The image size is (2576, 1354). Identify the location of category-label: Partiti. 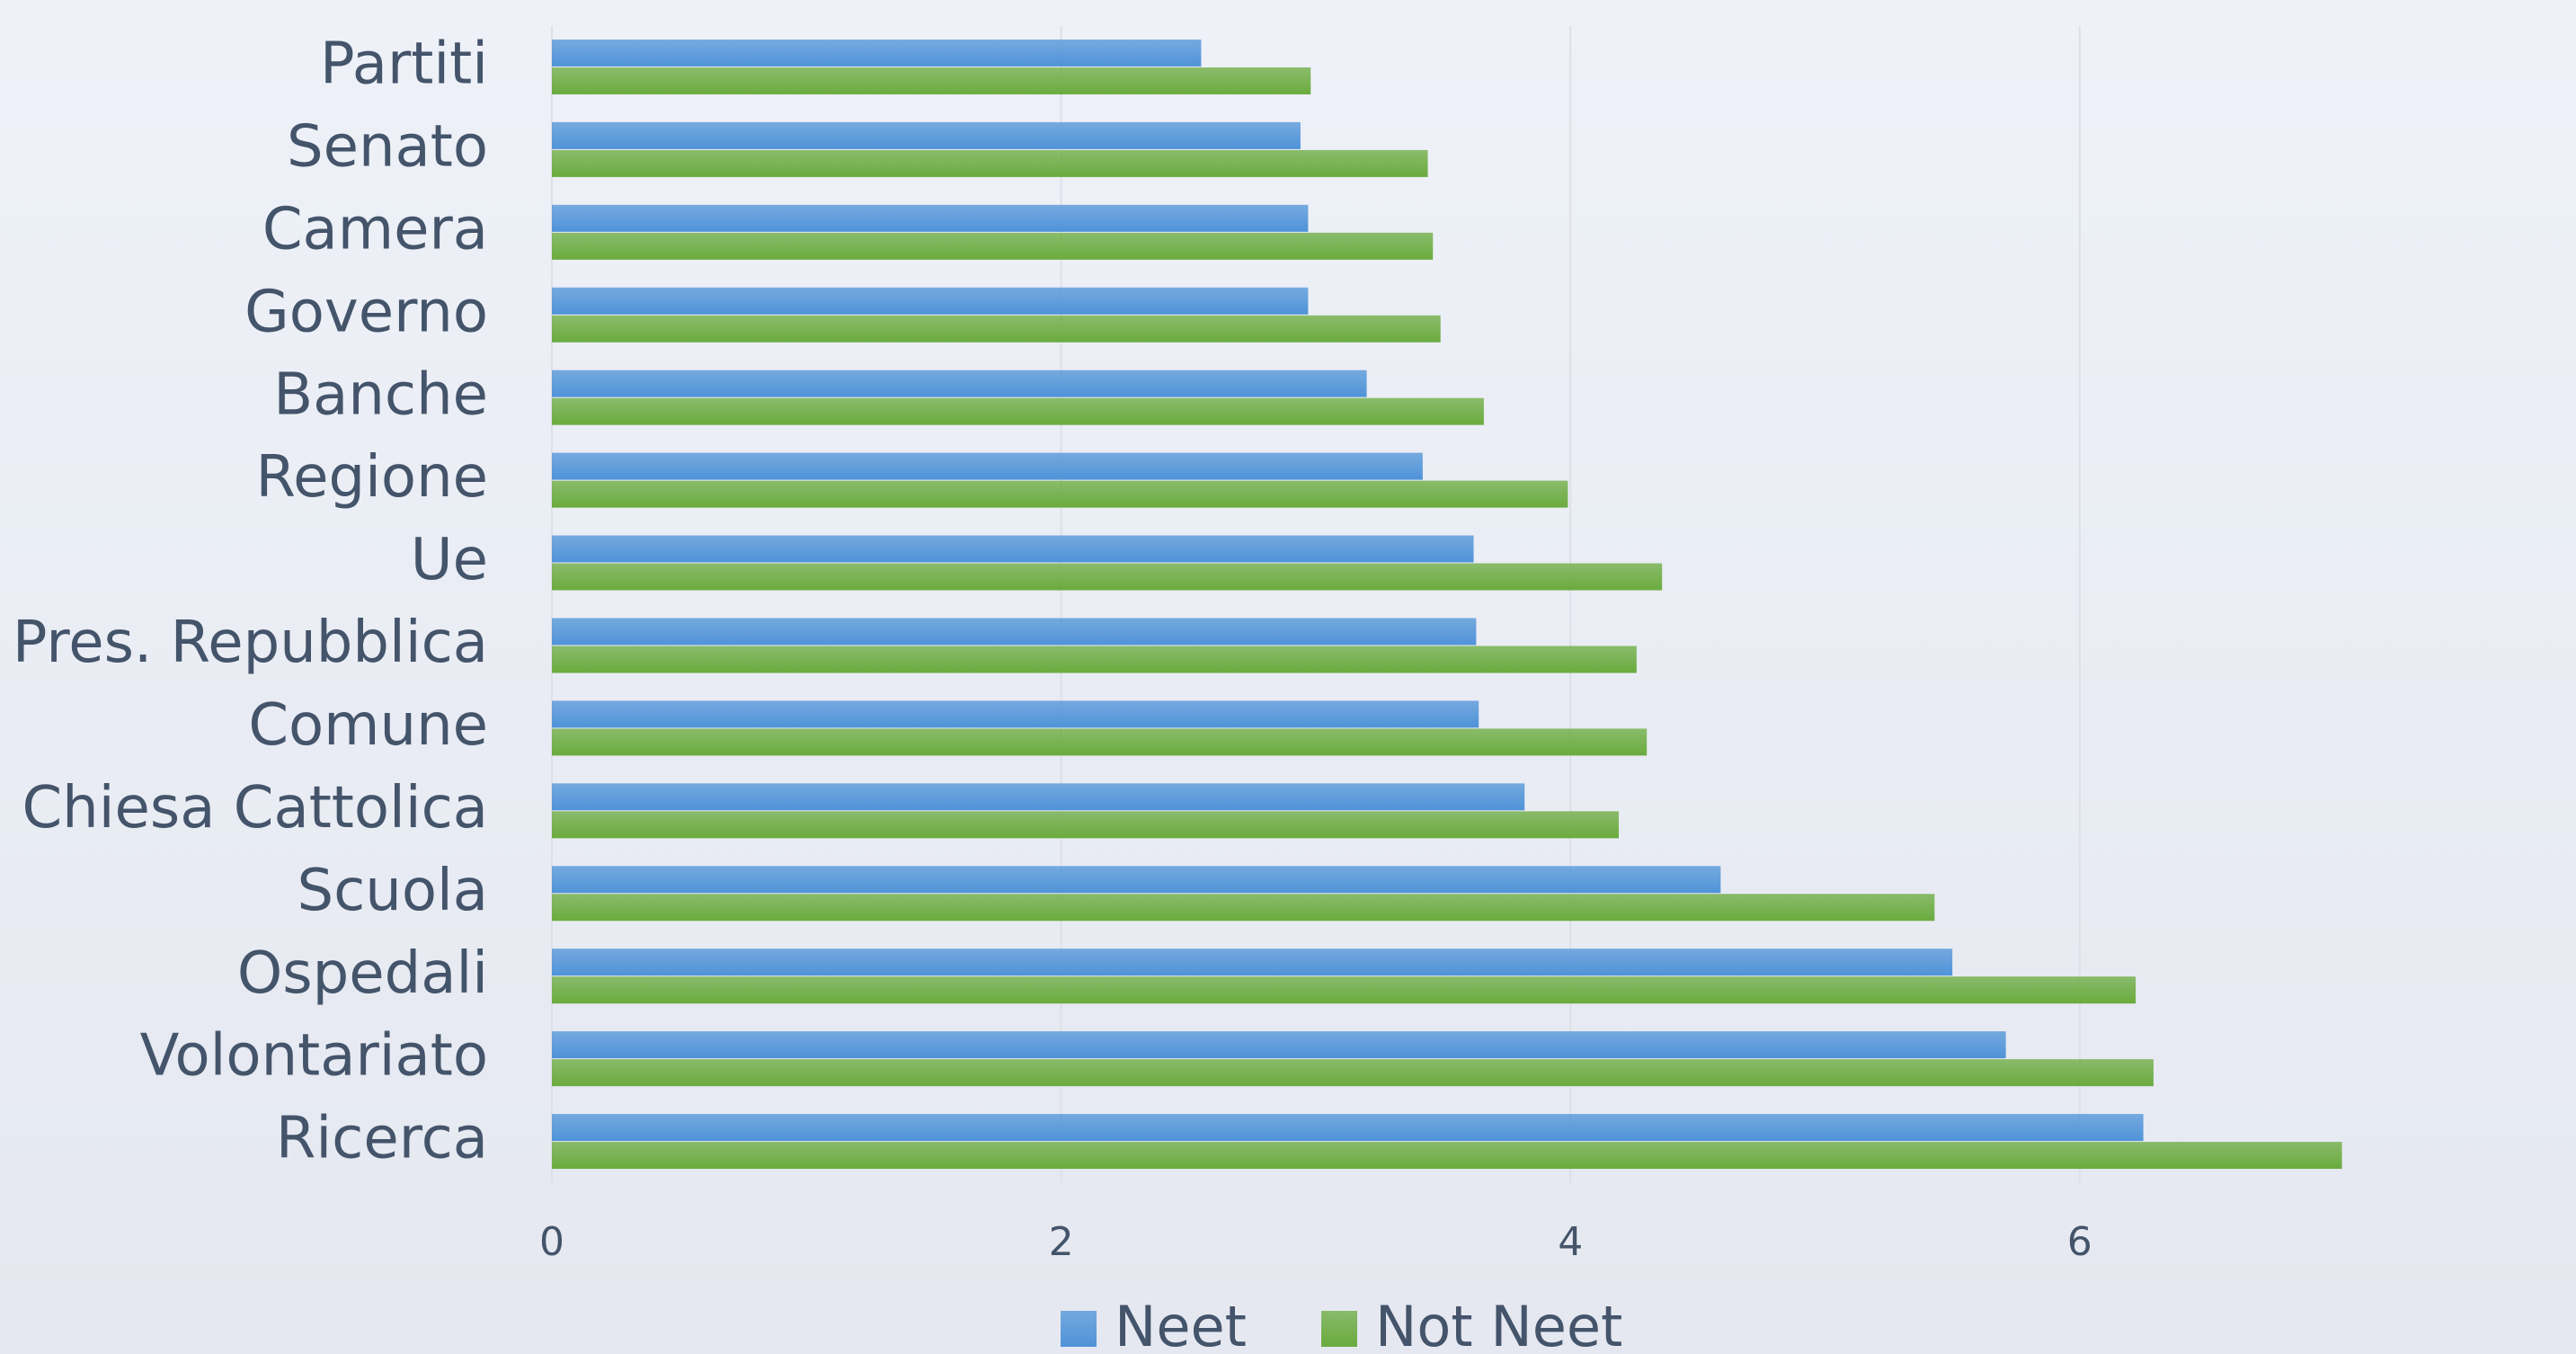
(404, 64).